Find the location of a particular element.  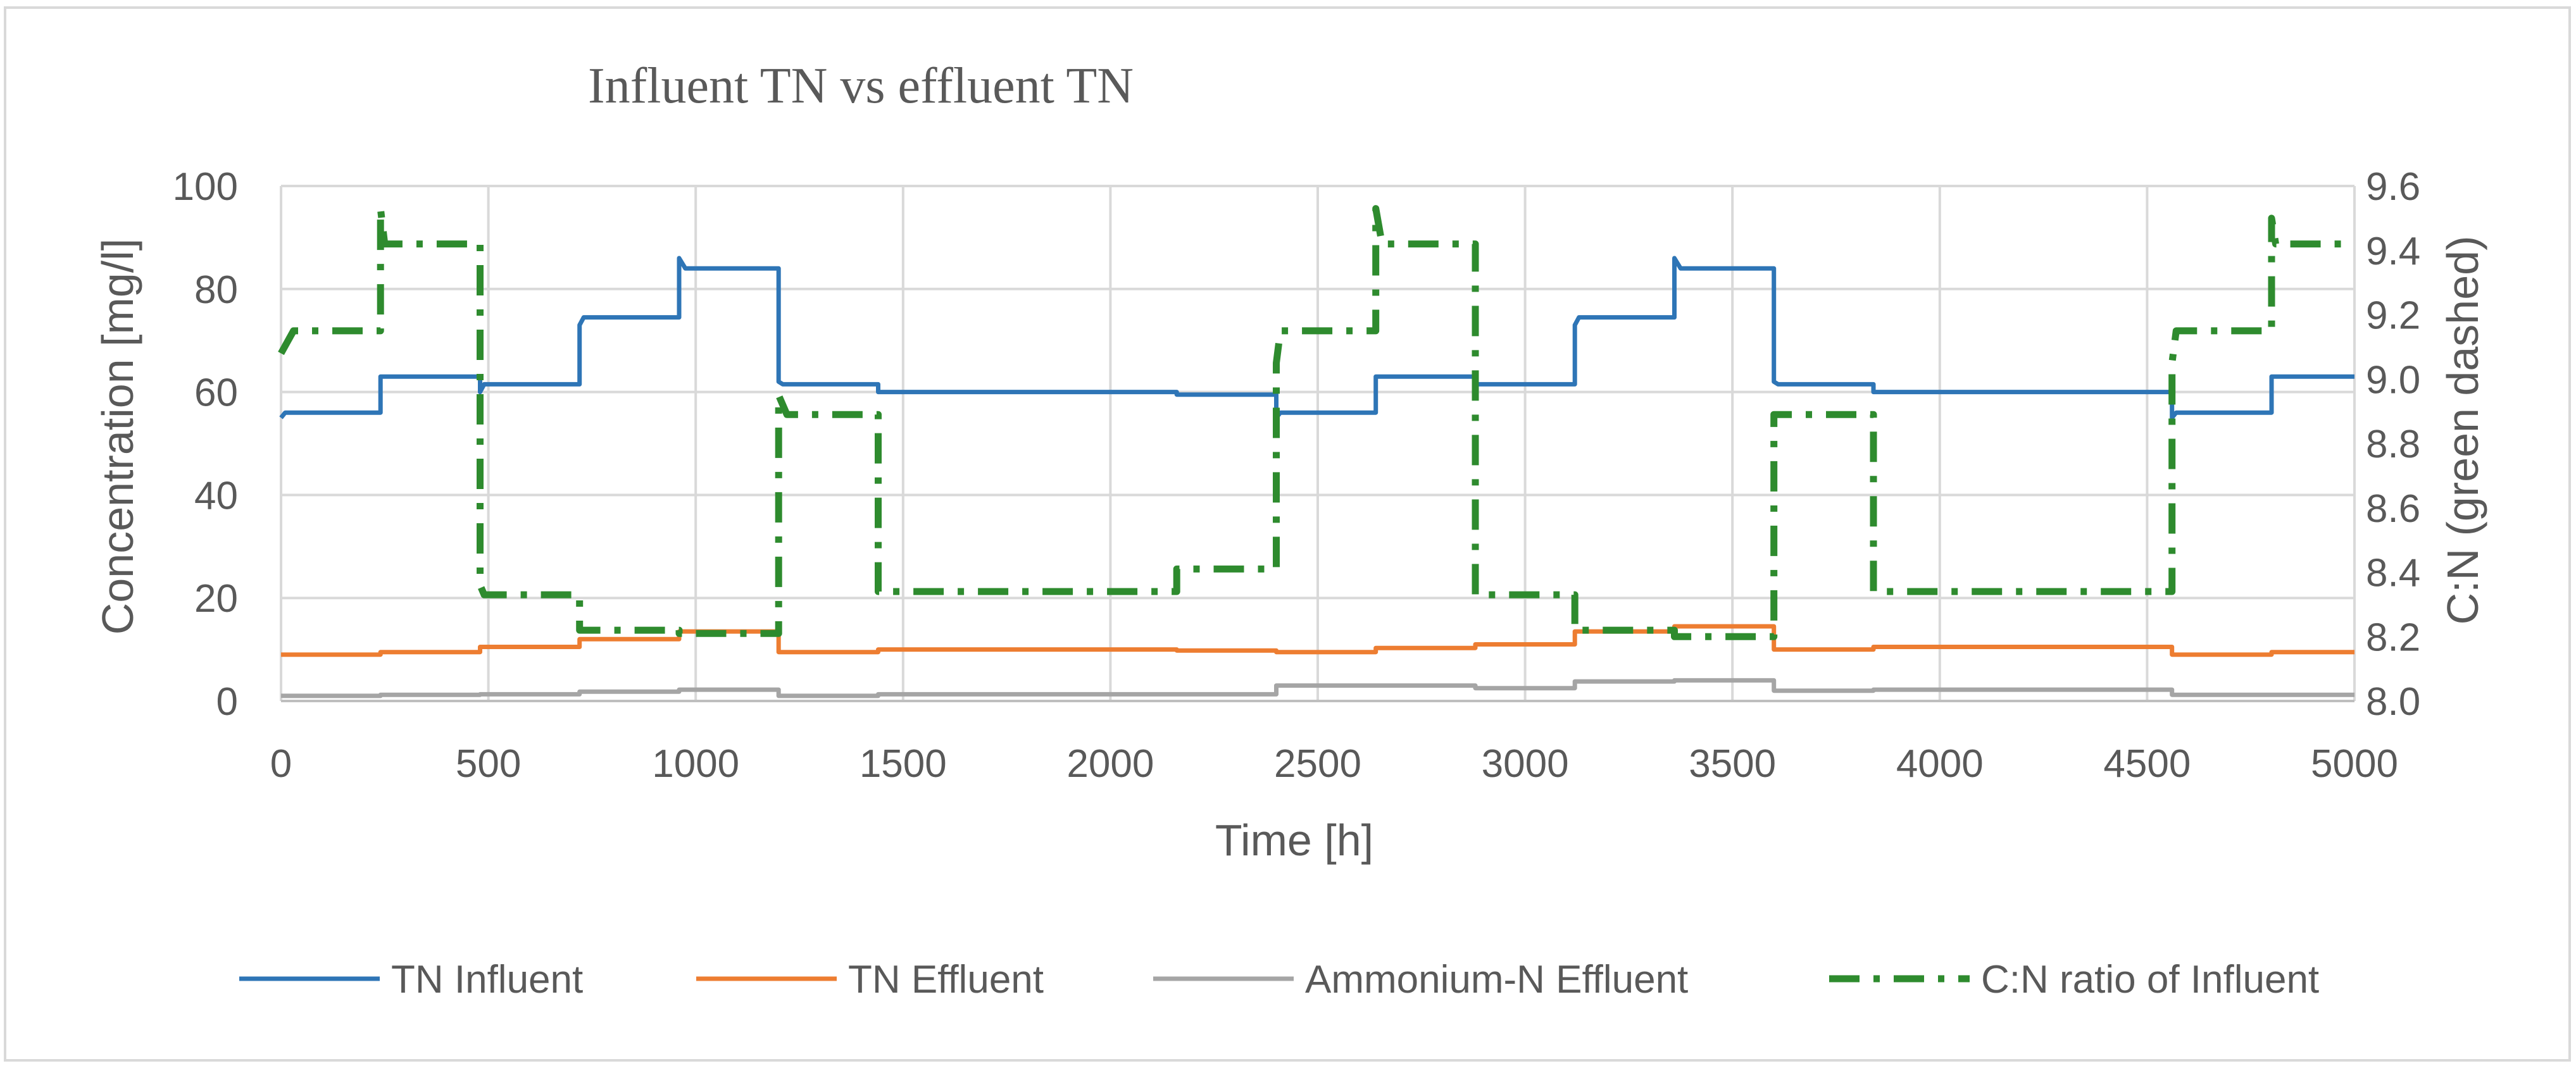

y2-tick-label: 8.8 is located at coordinates (2393, 444).